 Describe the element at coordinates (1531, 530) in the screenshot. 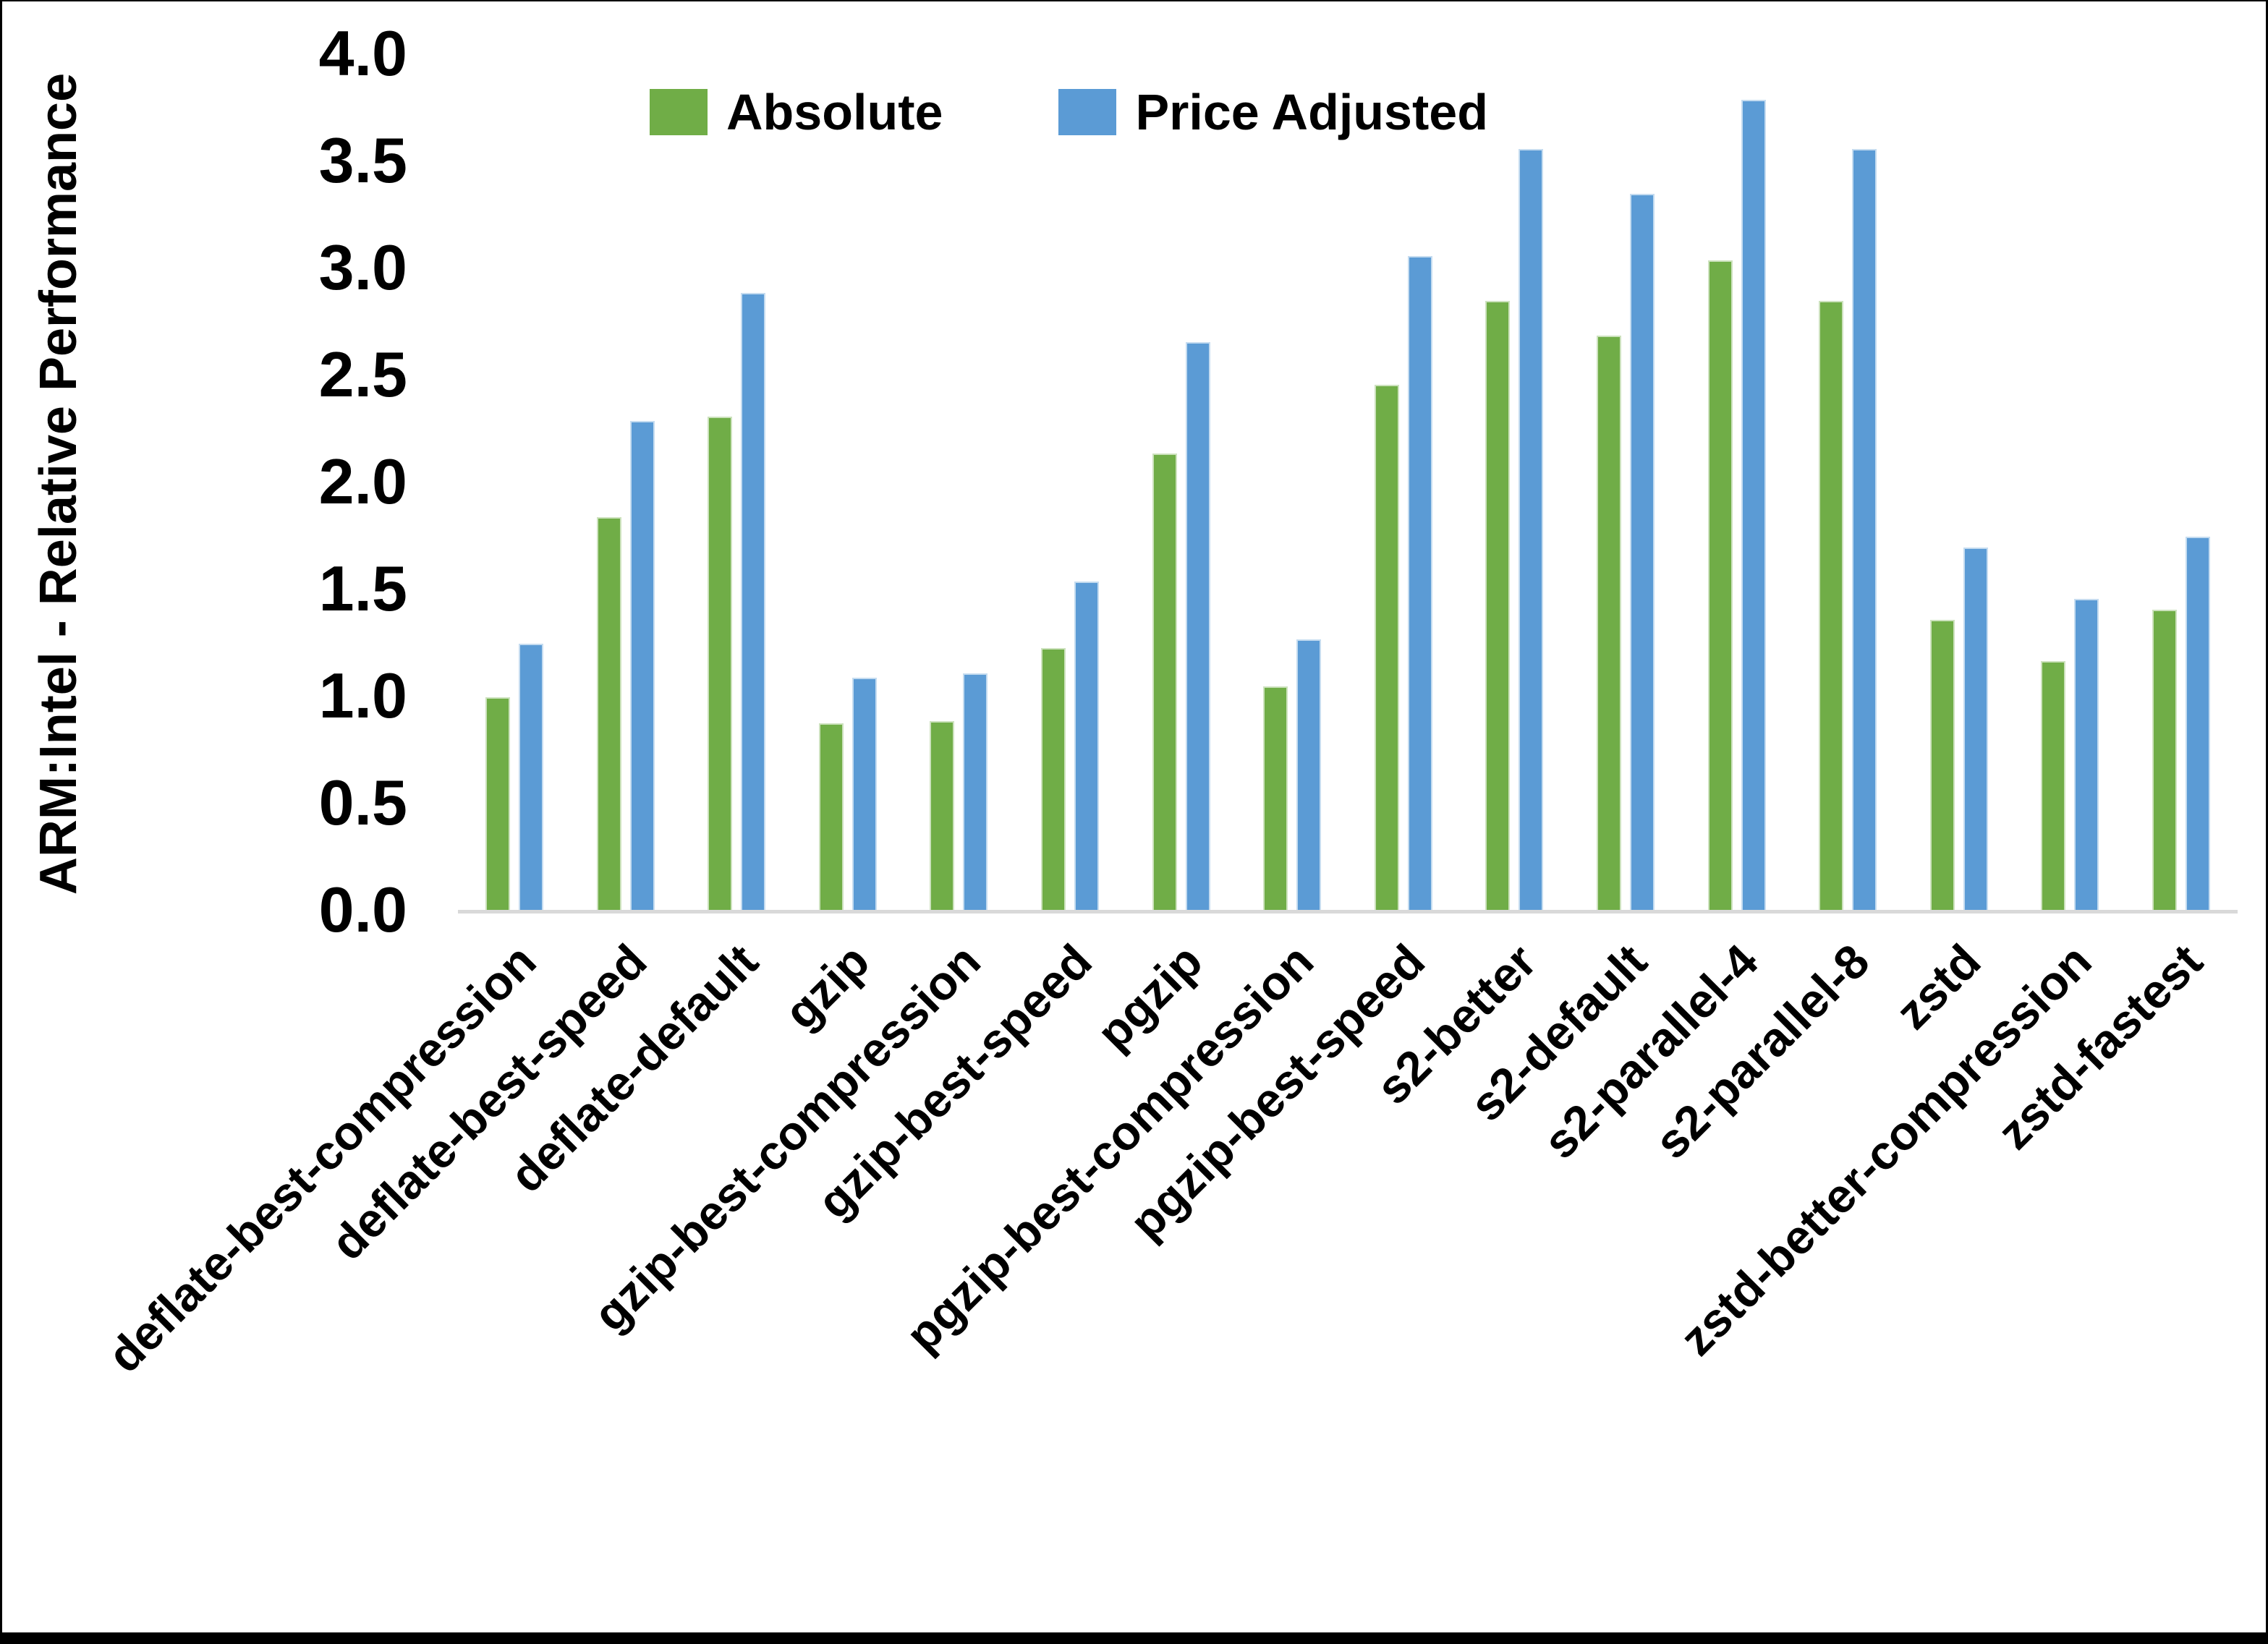

I see `bar-price-adjusted-s2-better` at that location.